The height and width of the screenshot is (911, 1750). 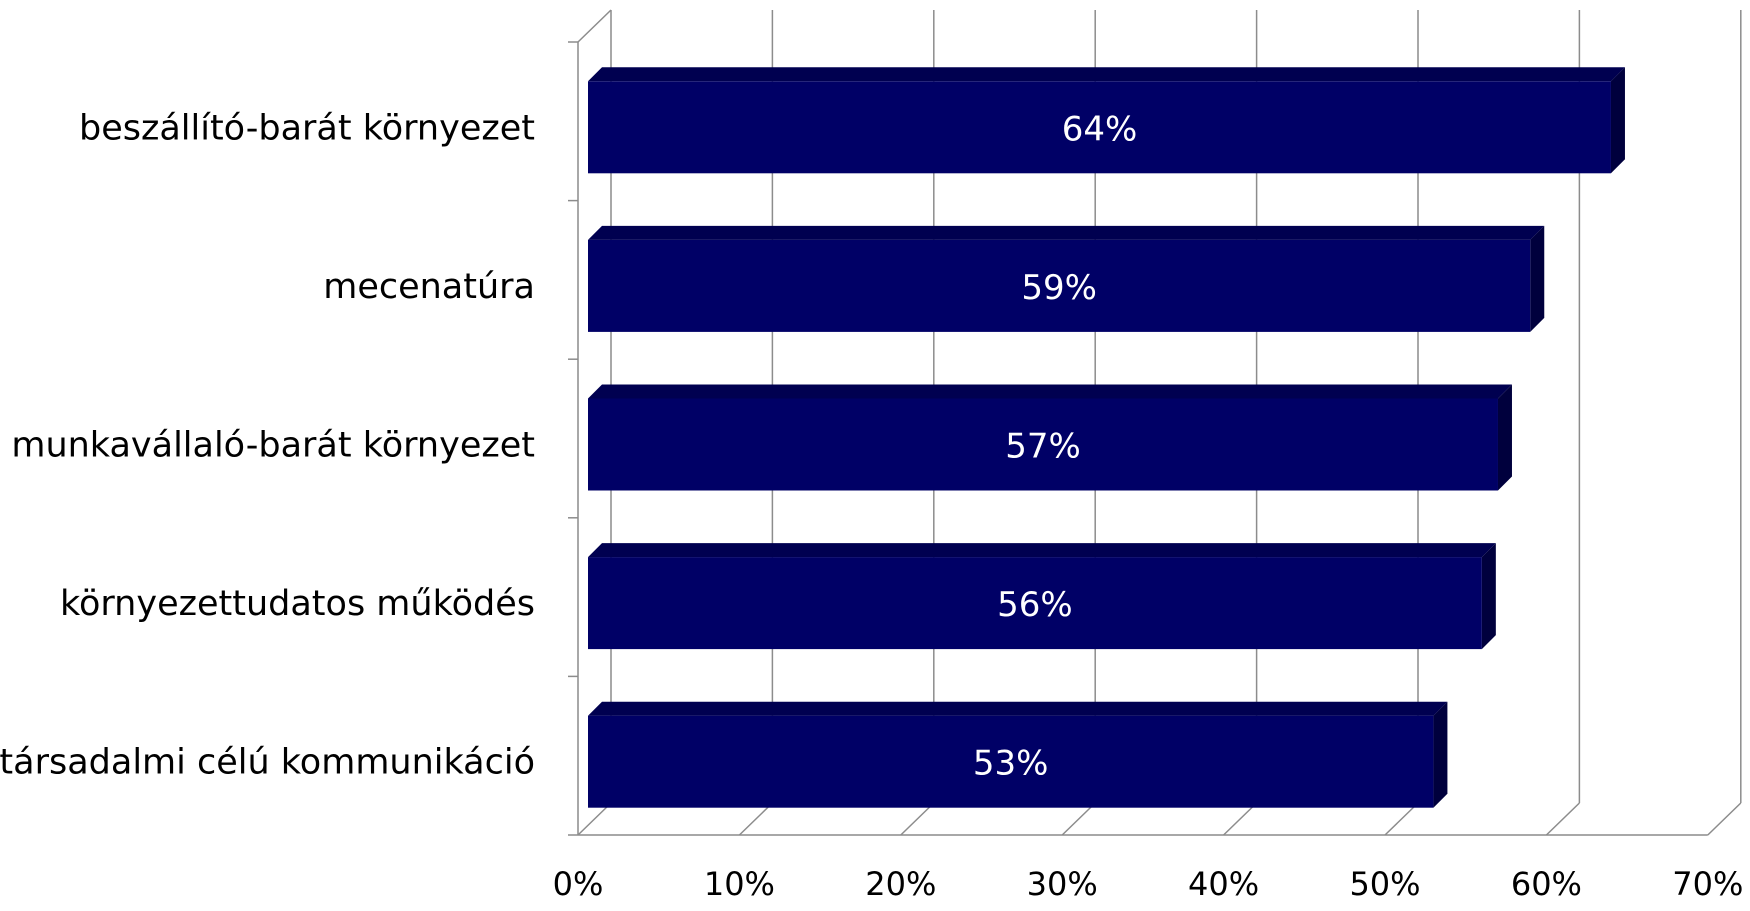 I want to click on data-label-2: 57%, so click(x=1043, y=447).